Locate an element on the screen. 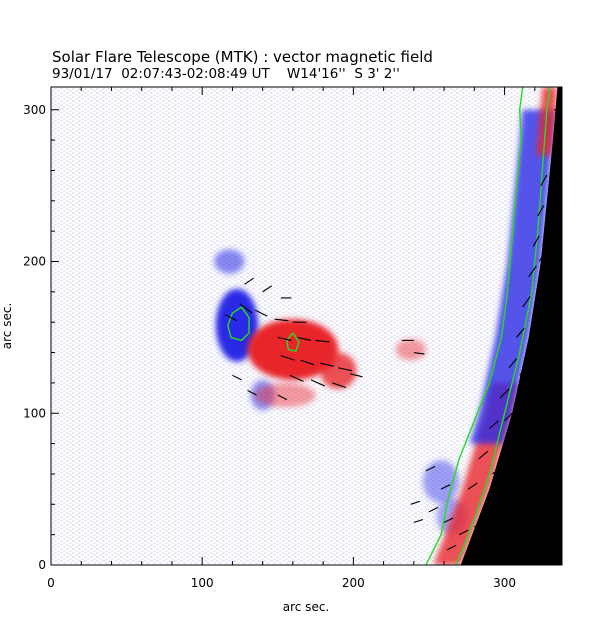 The image size is (612, 617). limb-band-negative is located at coordinates (512, 276).